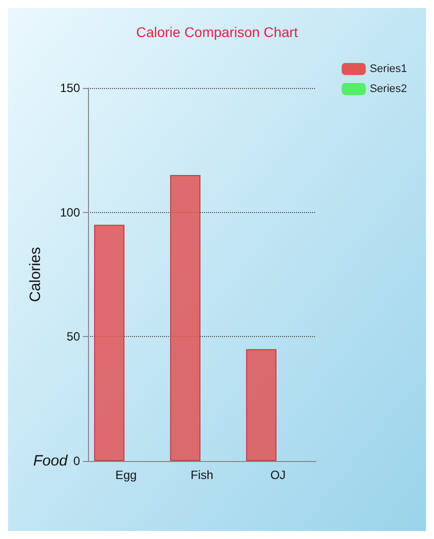 This screenshot has width=434, height=539. I want to click on y-tick-label: 150, so click(70, 88).